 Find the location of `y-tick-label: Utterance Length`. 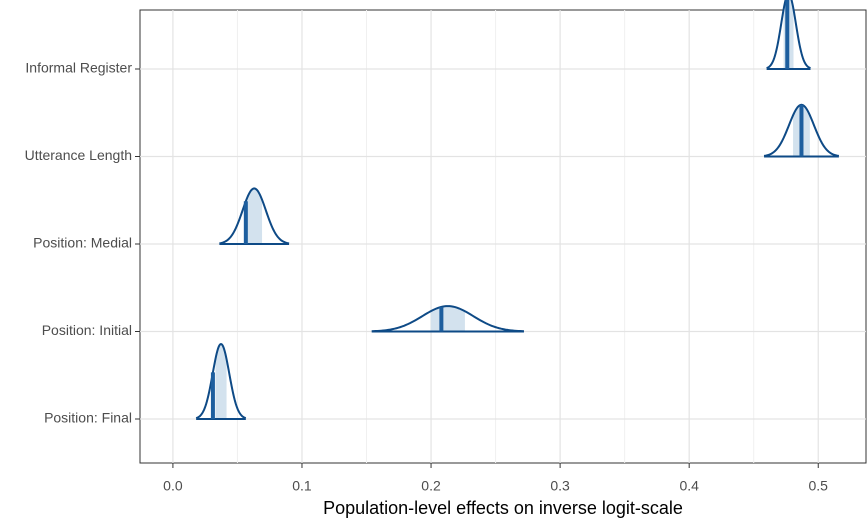

y-tick-label: Utterance Length is located at coordinates (78, 155).